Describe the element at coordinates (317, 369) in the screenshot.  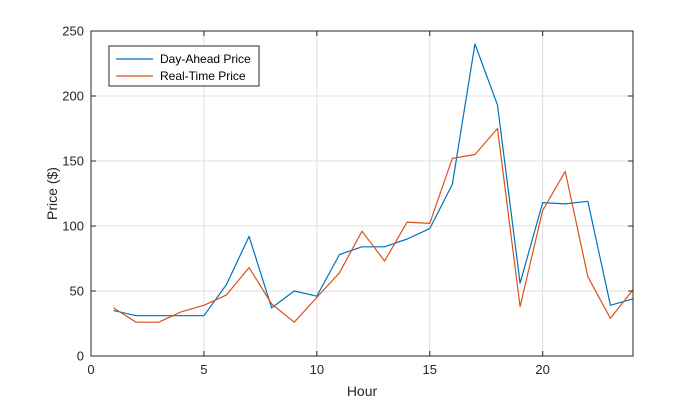
I see `x-tick-label: 10` at that location.